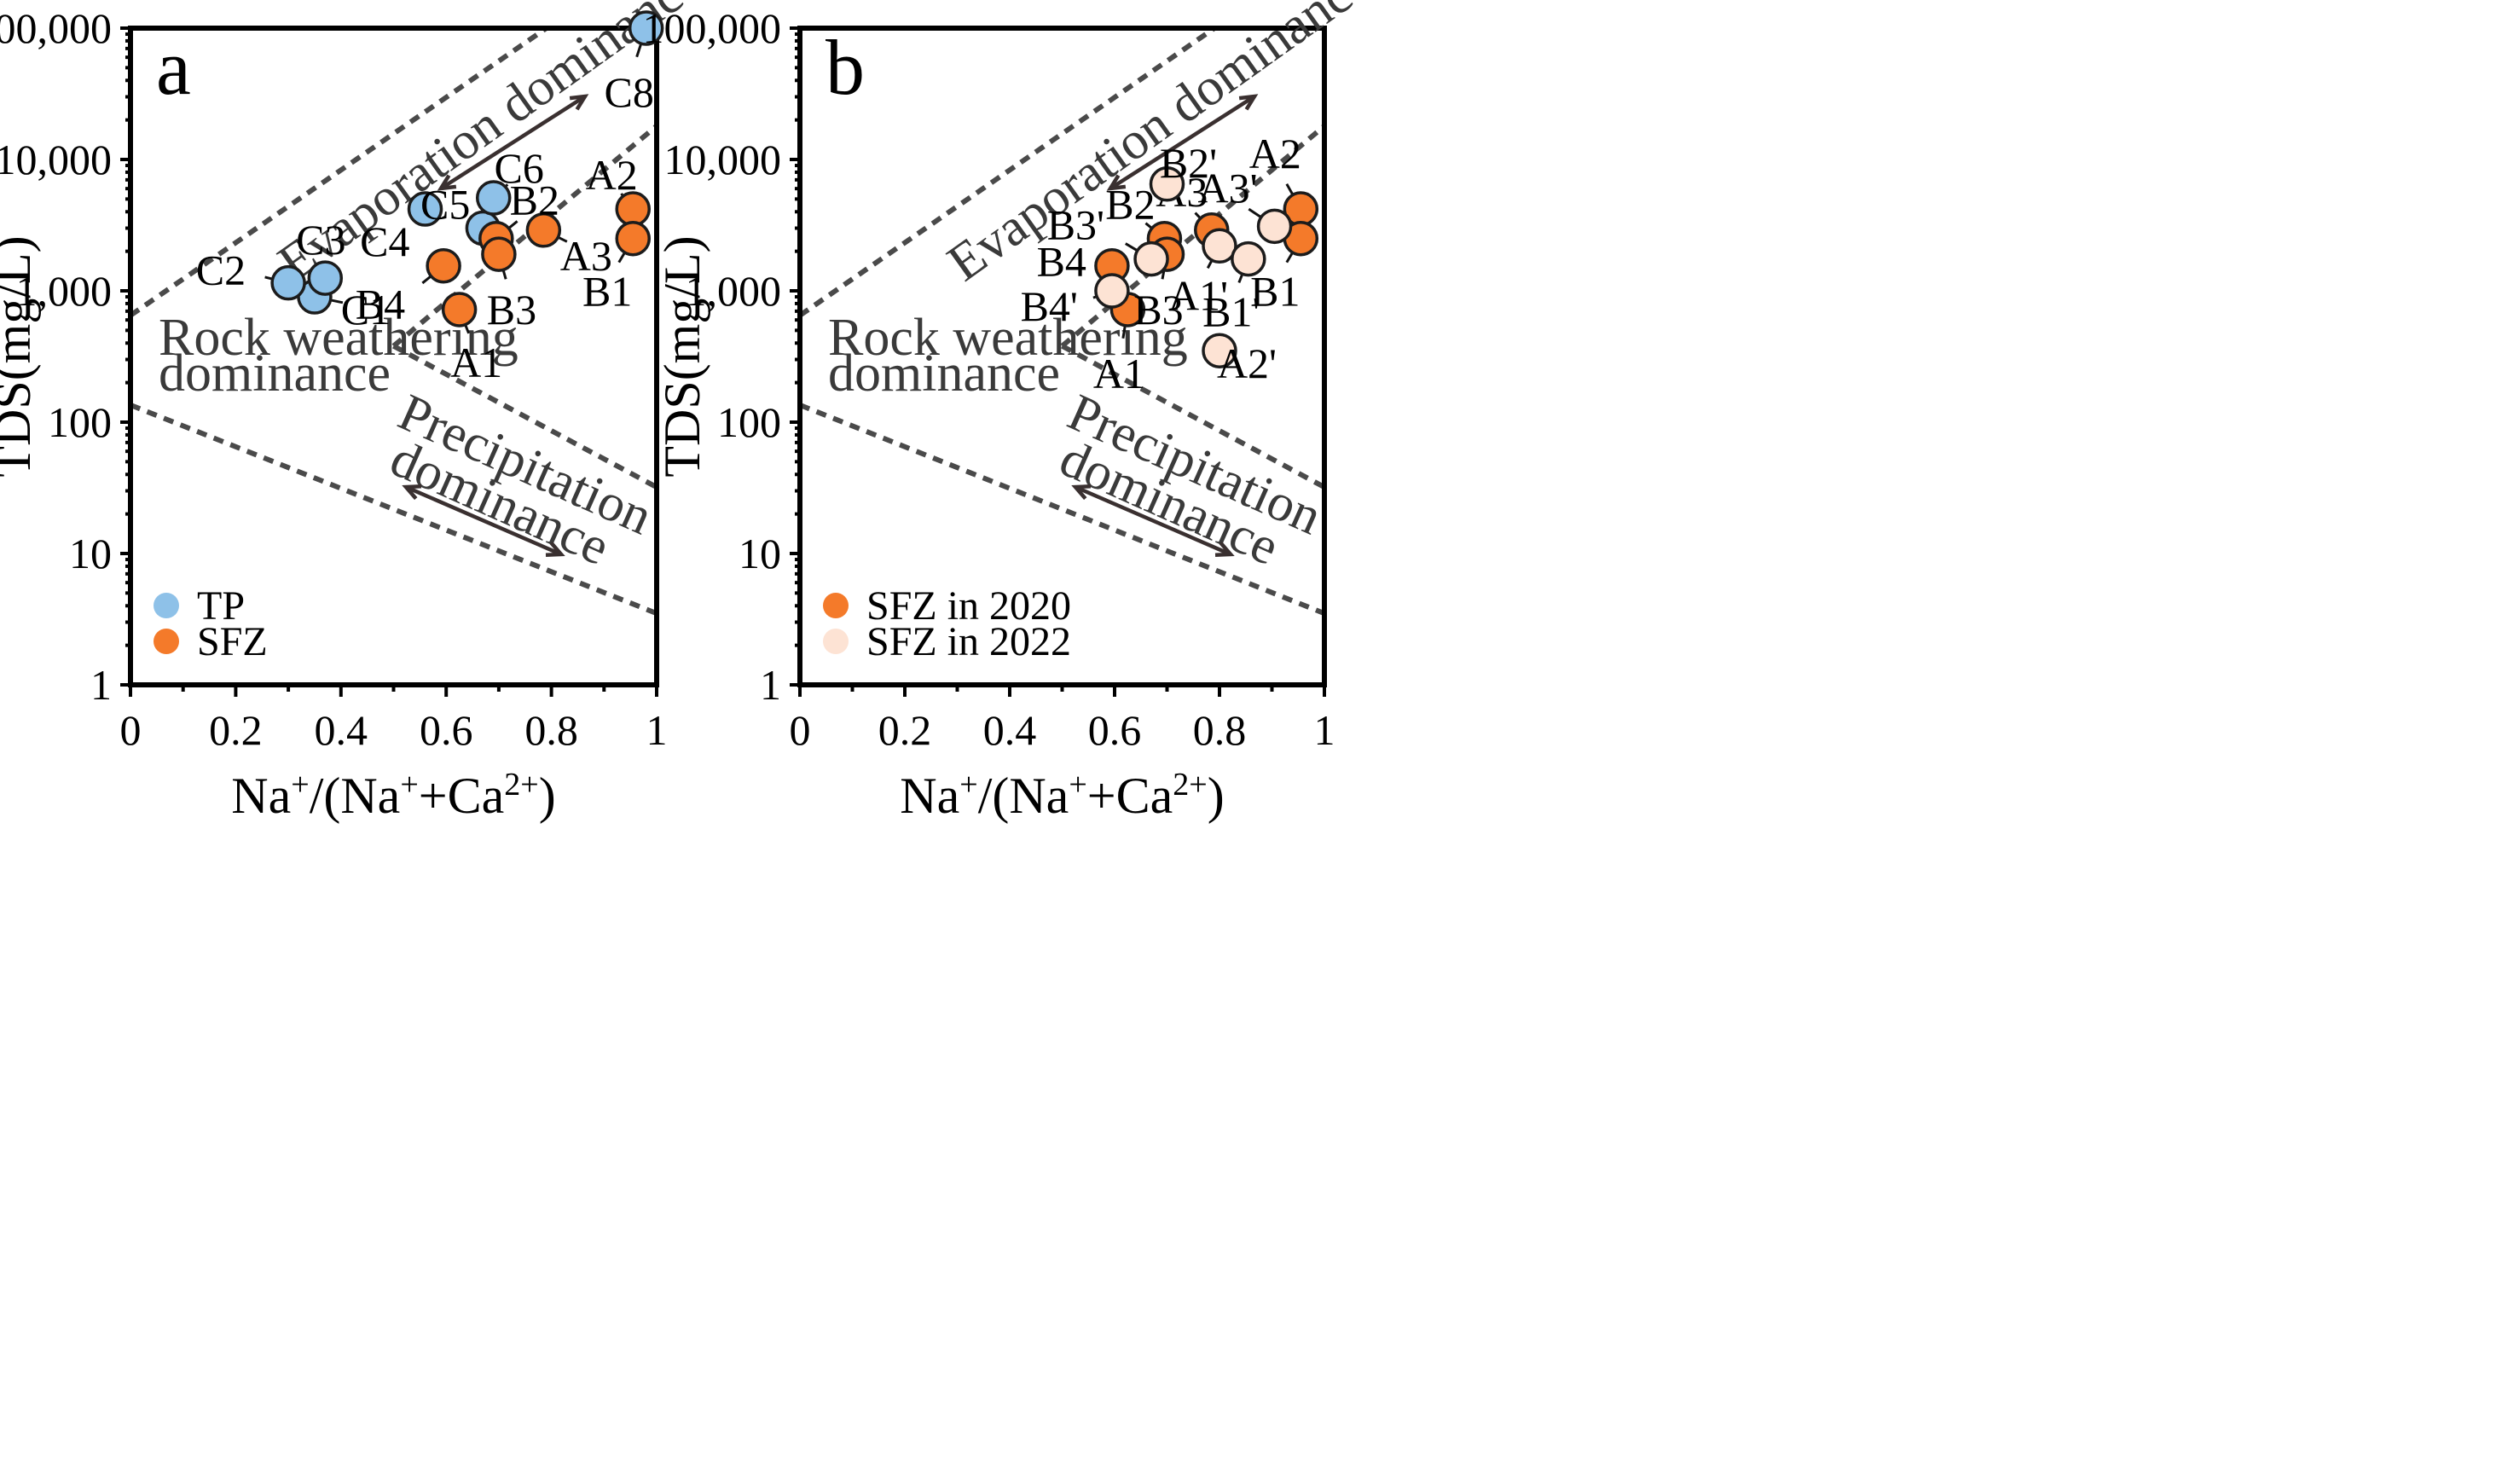 Image resolution: width=2520 pixels, height=1478 pixels. I want to click on point-label: A1, so click(1119, 373).